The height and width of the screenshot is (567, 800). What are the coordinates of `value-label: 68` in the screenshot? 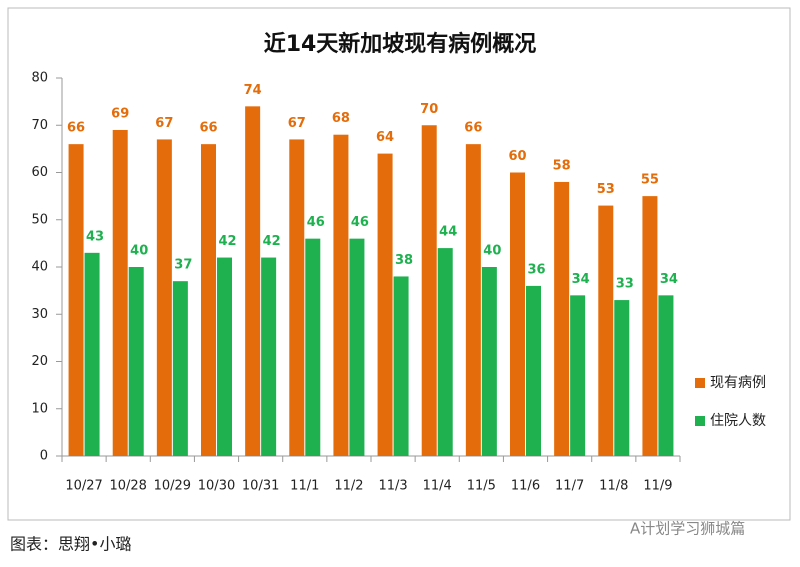 It's located at (341, 118).